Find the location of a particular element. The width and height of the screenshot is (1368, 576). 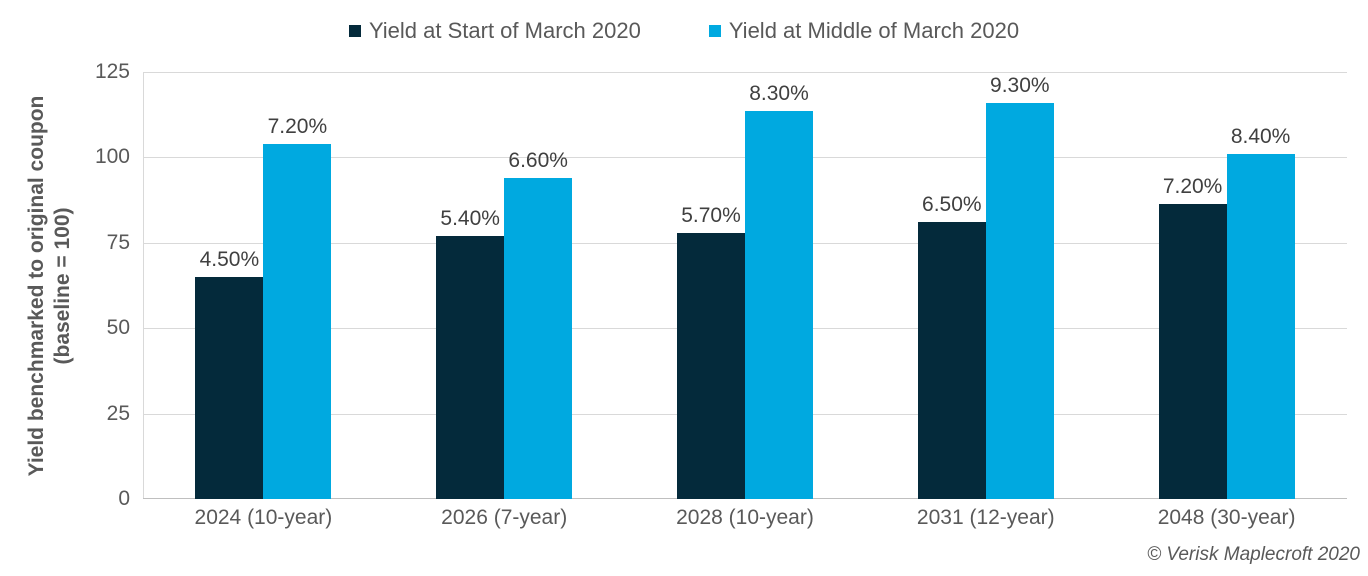

bar-start-2024 is located at coordinates (229, 387).